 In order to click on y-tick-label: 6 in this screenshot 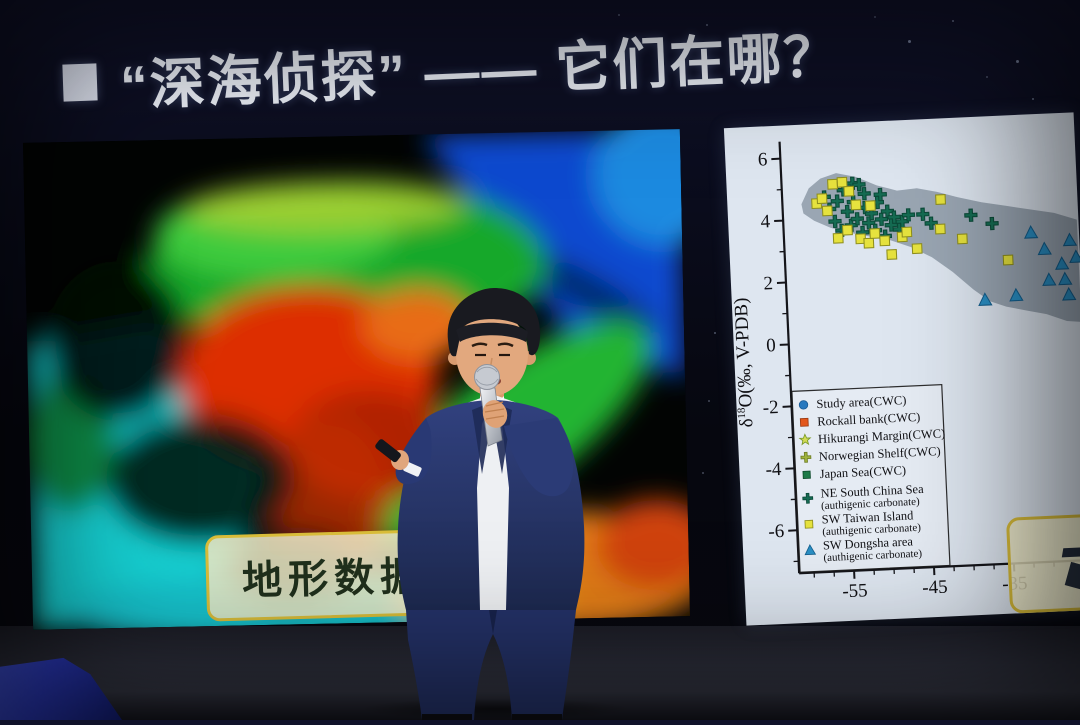, I will do `click(762, 159)`.